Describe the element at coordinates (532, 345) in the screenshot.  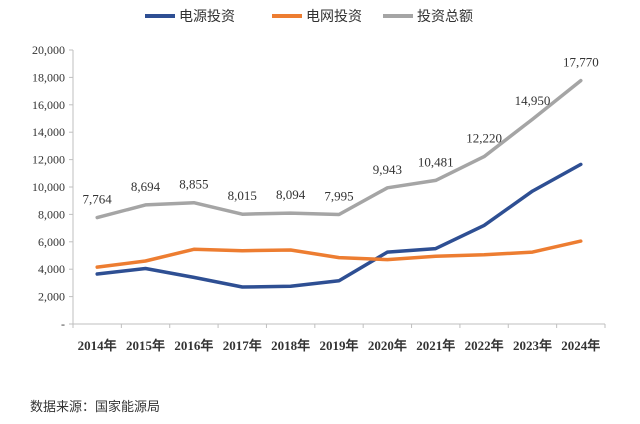
I see `x-tick-label: 2023年` at that location.